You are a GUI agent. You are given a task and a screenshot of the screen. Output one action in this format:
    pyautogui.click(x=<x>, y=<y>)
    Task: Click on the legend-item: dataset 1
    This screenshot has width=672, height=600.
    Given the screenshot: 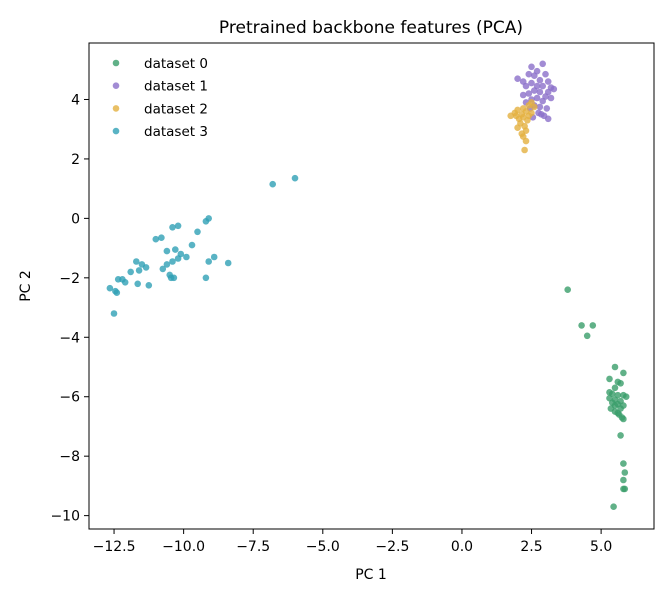 What is the action you would take?
    pyautogui.click(x=160, y=87)
    